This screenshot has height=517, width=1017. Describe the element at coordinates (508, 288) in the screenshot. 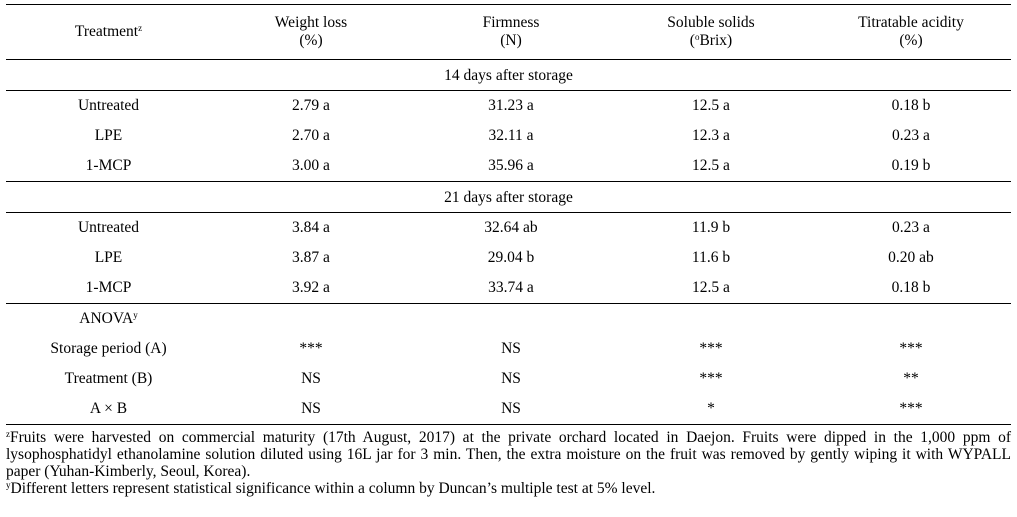

I see `table-row: 1-MCP 3.92 a 33.74 a 12.5 a 0.18 b` at that location.